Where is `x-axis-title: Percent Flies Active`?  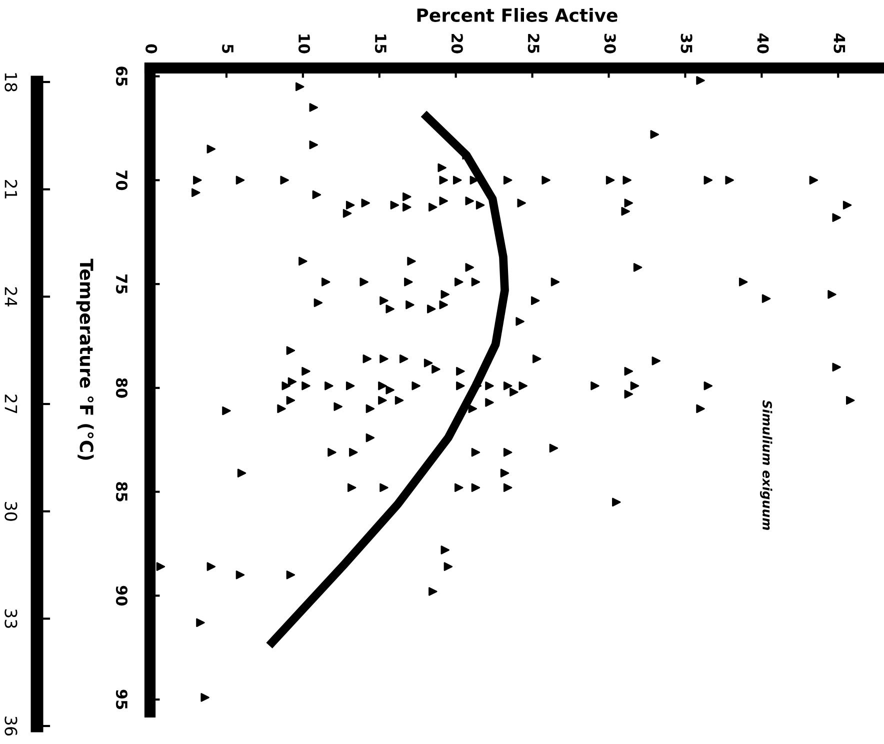 x-axis-title: Percent Flies Active is located at coordinates (517, 15).